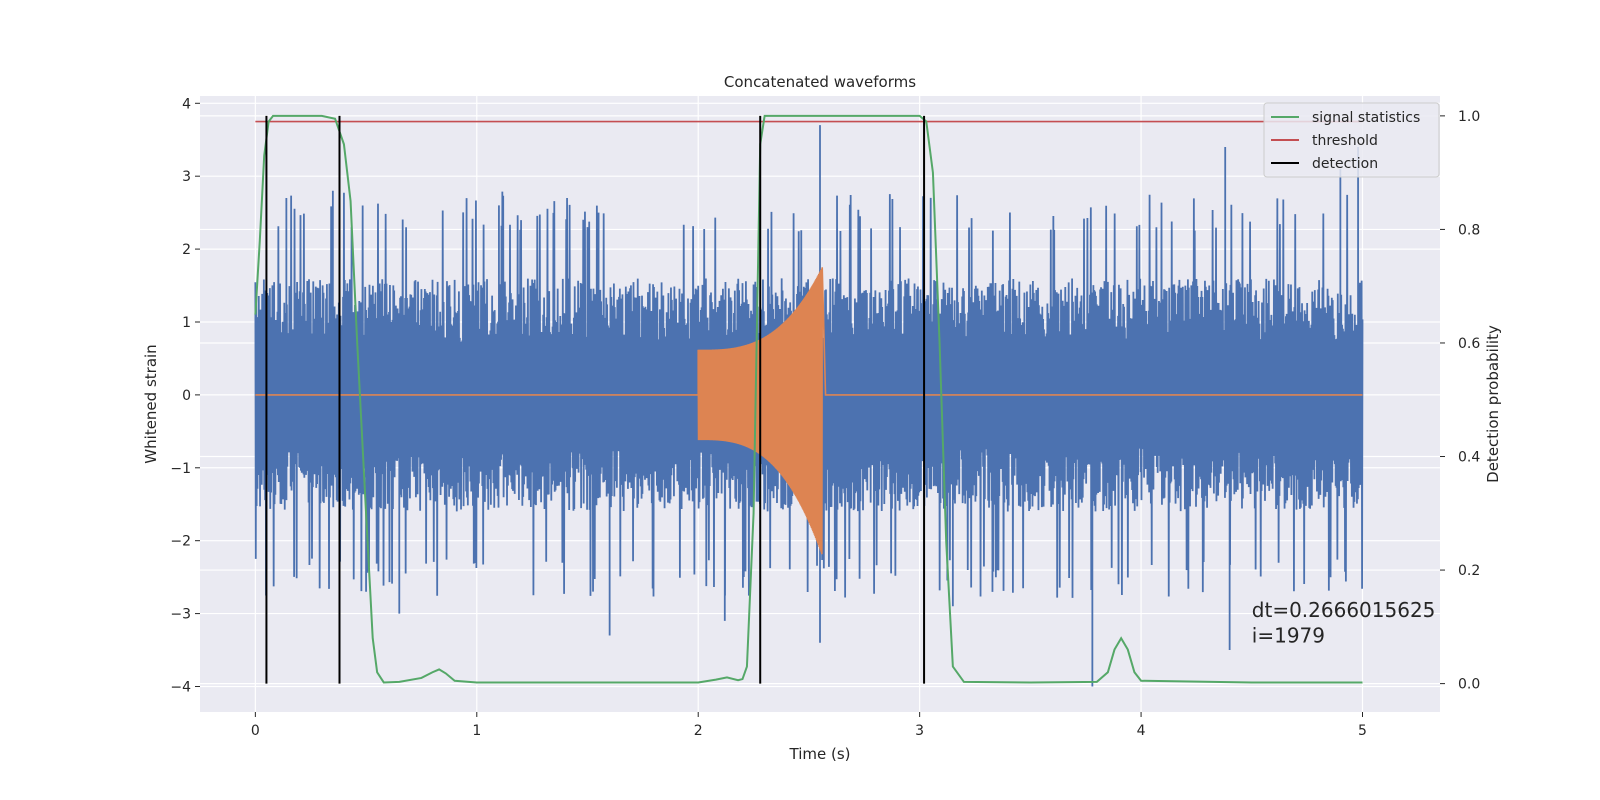 This screenshot has width=1600, height=800. Describe the element at coordinates (1469, 117) in the screenshot. I see `y-right-tick-label: 1.0` at that location.